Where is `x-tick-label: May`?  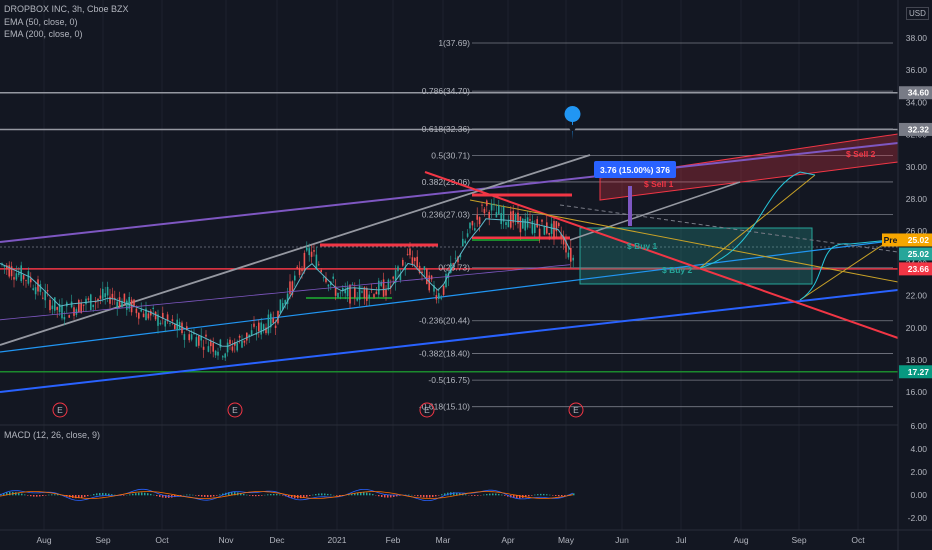
x-tick-label: May is located at coordinates (566, 540).